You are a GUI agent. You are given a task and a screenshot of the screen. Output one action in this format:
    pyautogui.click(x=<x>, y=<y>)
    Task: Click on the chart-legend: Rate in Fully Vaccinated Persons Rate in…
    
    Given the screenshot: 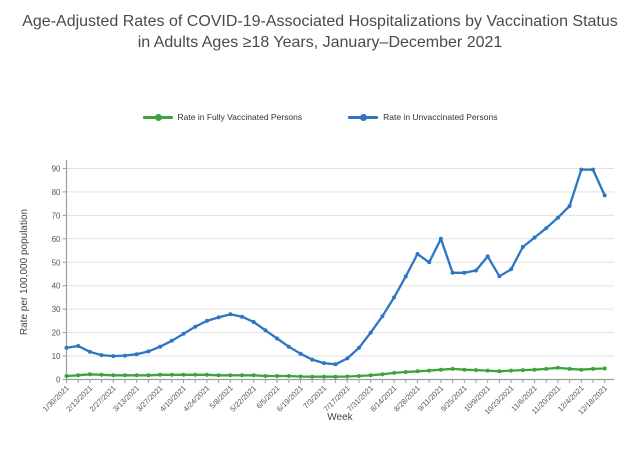 What is the action you would take?
    pyautogui.click(x=320, y=117)
    